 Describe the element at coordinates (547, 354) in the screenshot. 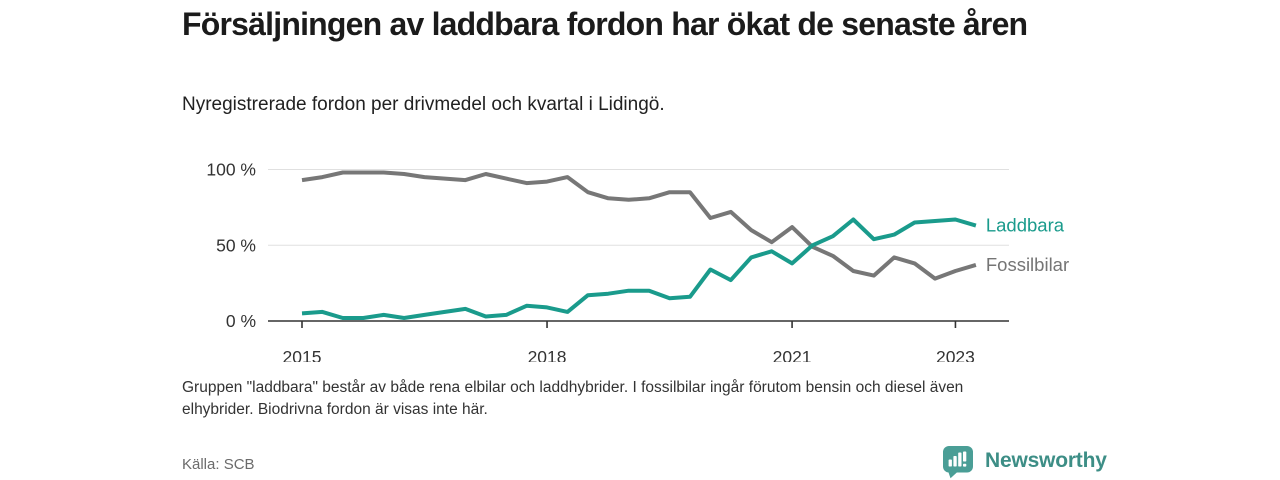

I see `x-axis-tick-label: 2018` at that location.